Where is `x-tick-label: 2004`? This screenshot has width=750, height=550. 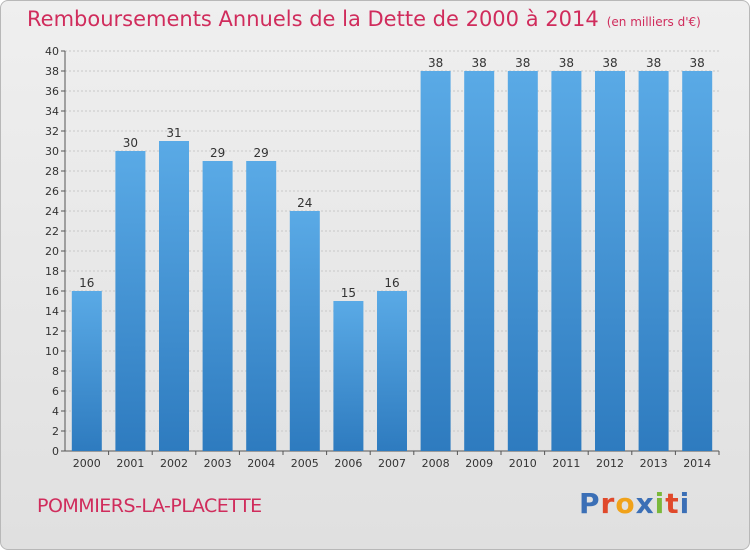
x-tick-label: 2004 is located at coordinates (261, 463).